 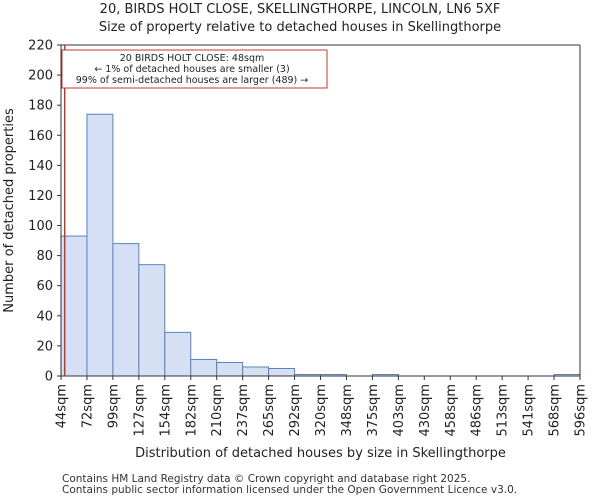 I want to click on x-tick-label: 210sqm, so click(x=217, y=410).